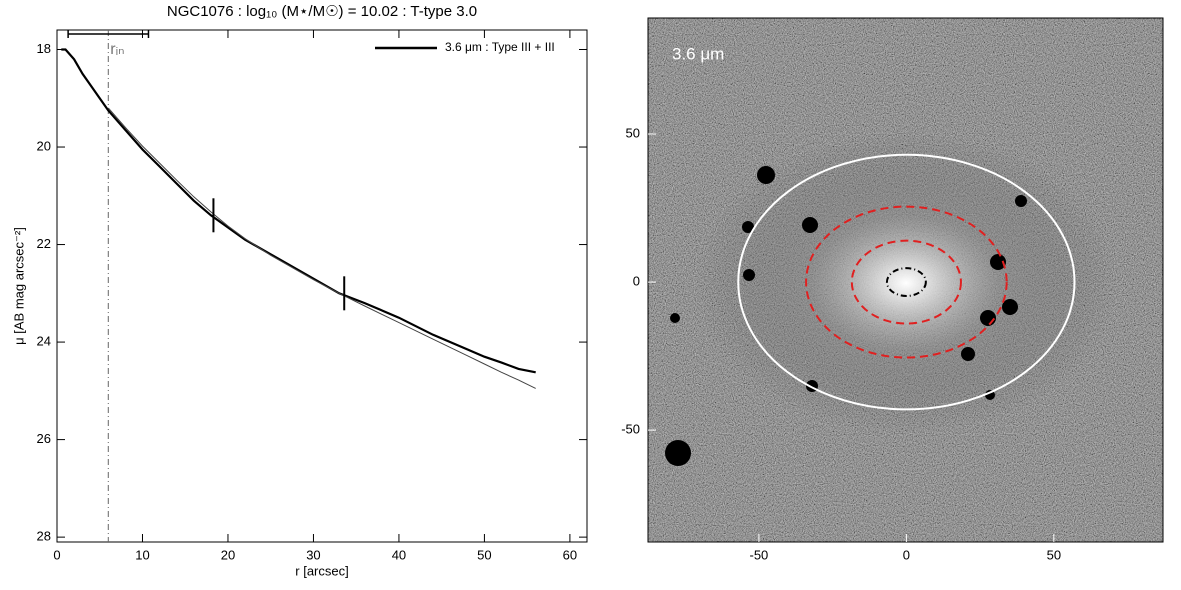 The height and width of the screenshot is (590, 1181). Describe the element at coordinates (630, 429) in the screenshot. I see `y-tick-label: -50` at that location.